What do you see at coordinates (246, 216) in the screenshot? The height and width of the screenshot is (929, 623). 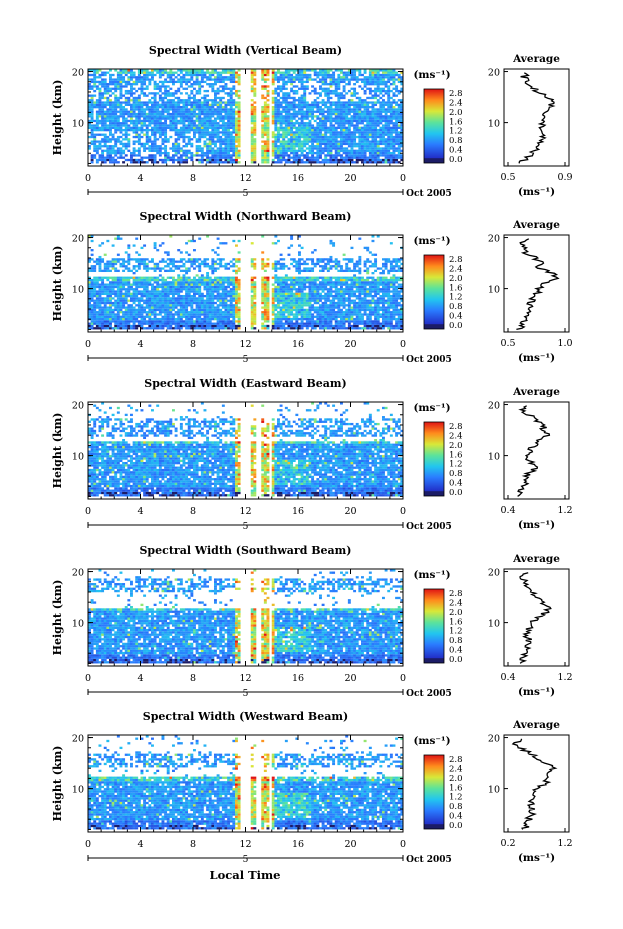 I see `heatmap-title: Spectral Width (Northward Beam)` at bounding box center [246, 216].